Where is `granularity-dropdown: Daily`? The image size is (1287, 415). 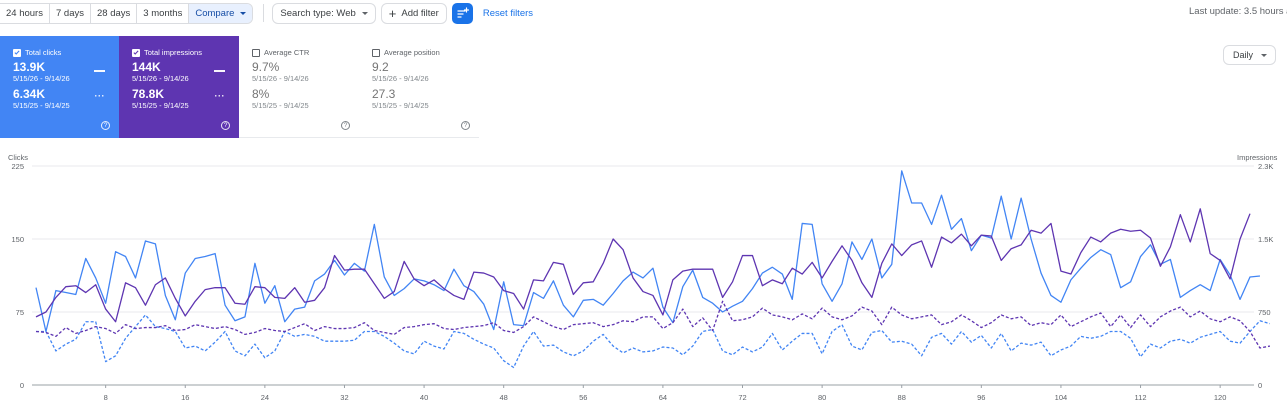 granularity-dropdown: Daily is located at coordinates (1249, 55).